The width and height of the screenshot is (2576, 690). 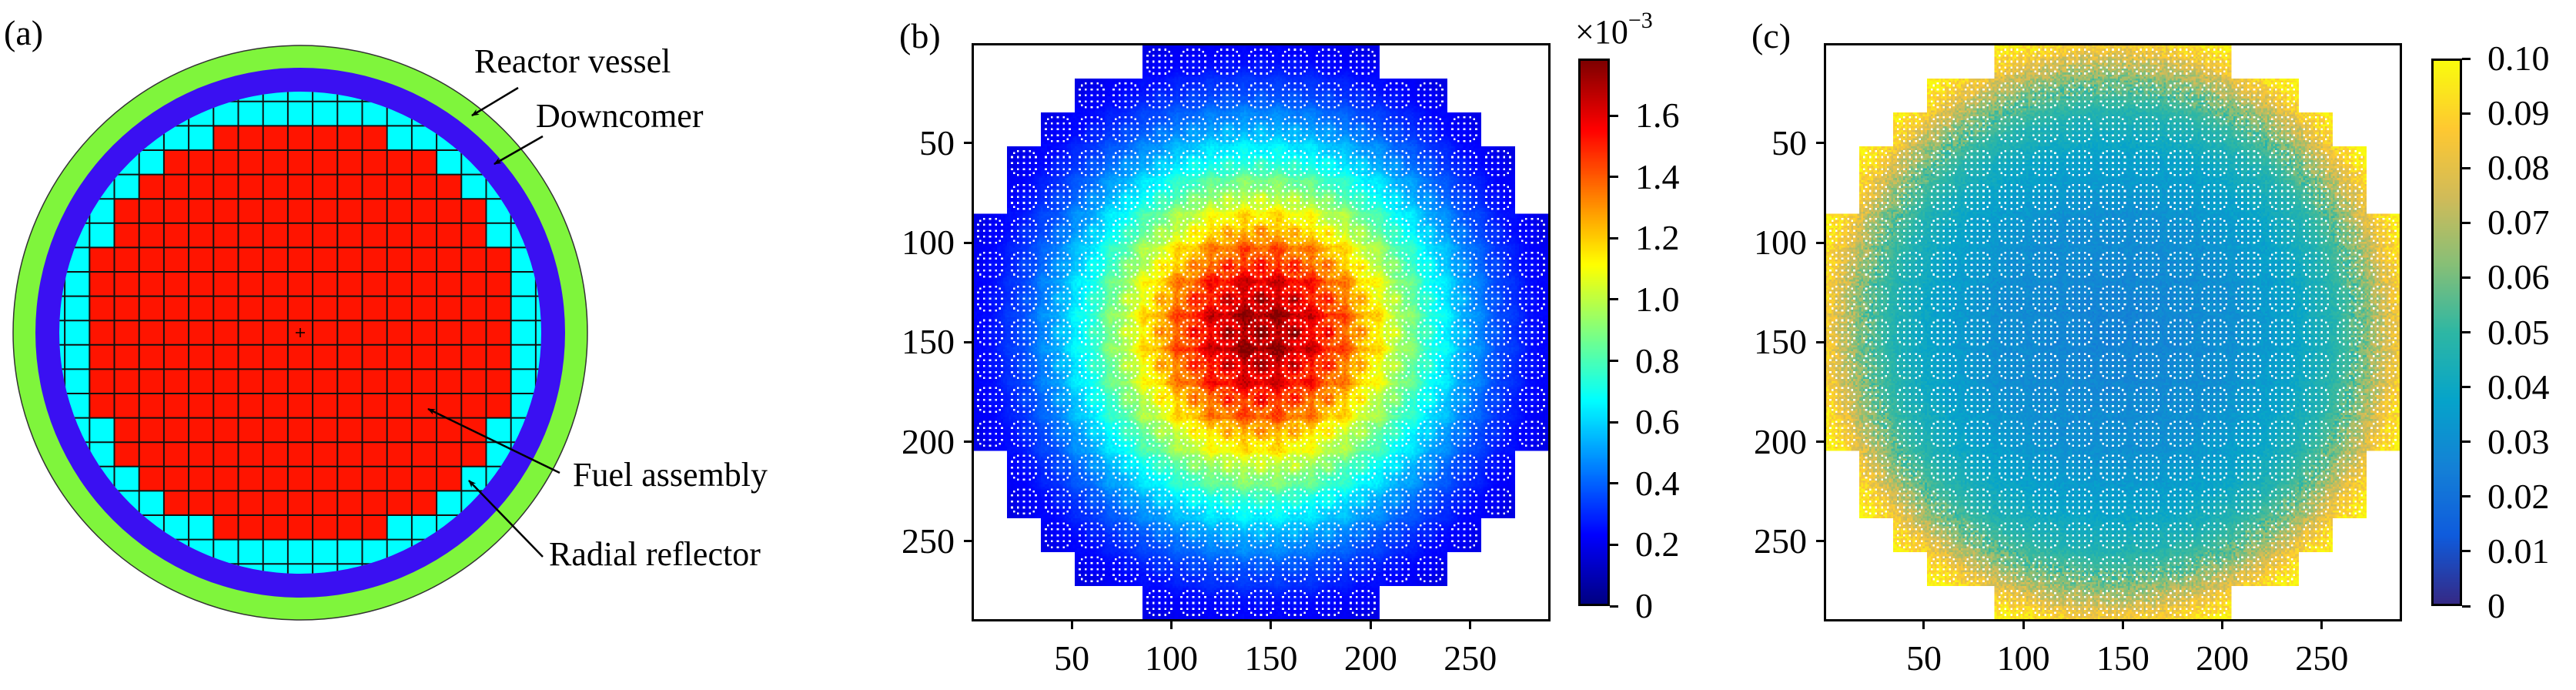 What do you see at coordinates (2519, 168) in the screenshot?
I see `colorbar-tick-label: 0.08` at bounding box center [2519, 168].